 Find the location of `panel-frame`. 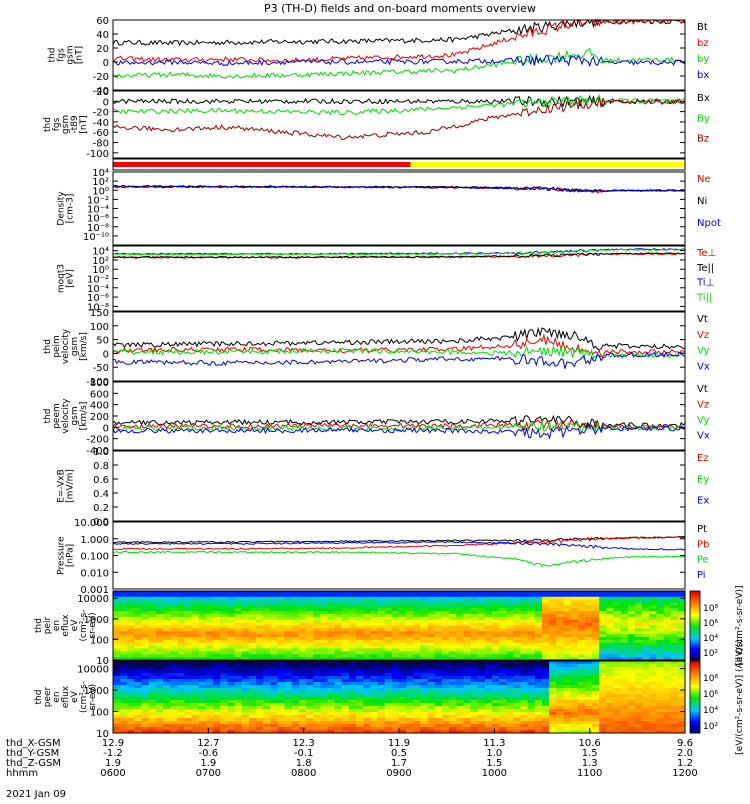

panel-frame is located at coordinates (399, 346).